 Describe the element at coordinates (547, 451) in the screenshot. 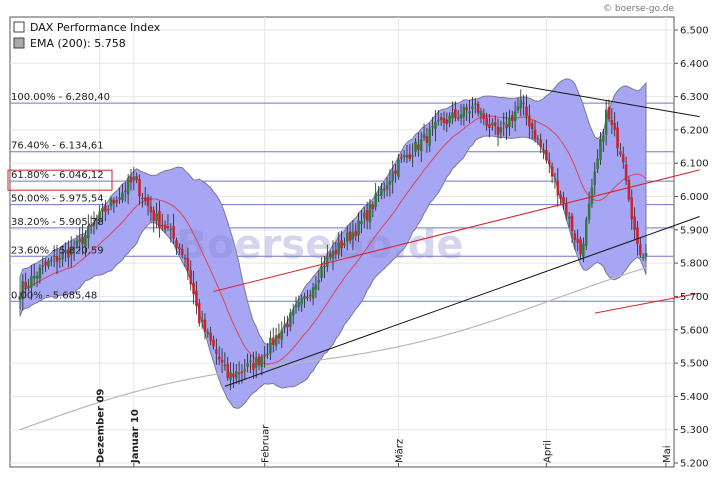

I see `x-month-label: April` at that location.